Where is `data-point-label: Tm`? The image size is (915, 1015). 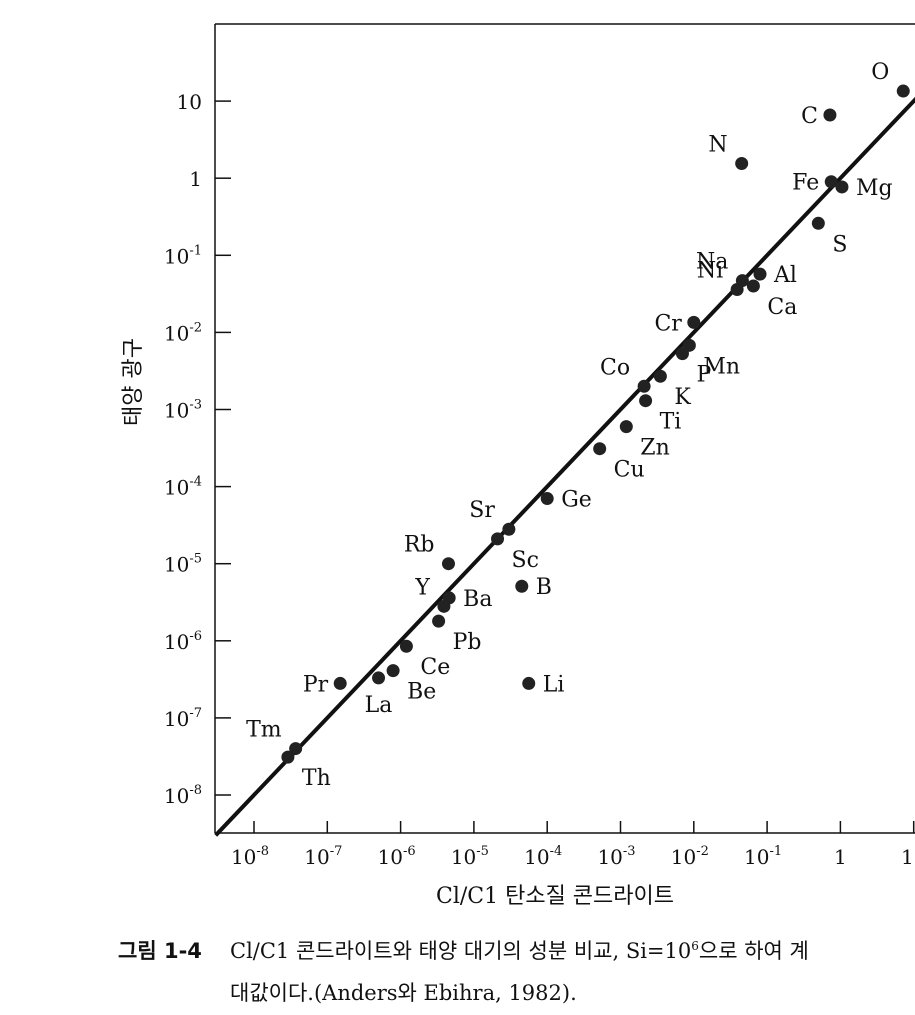 data-point-label: Tm is located at coordinates (264, 730).